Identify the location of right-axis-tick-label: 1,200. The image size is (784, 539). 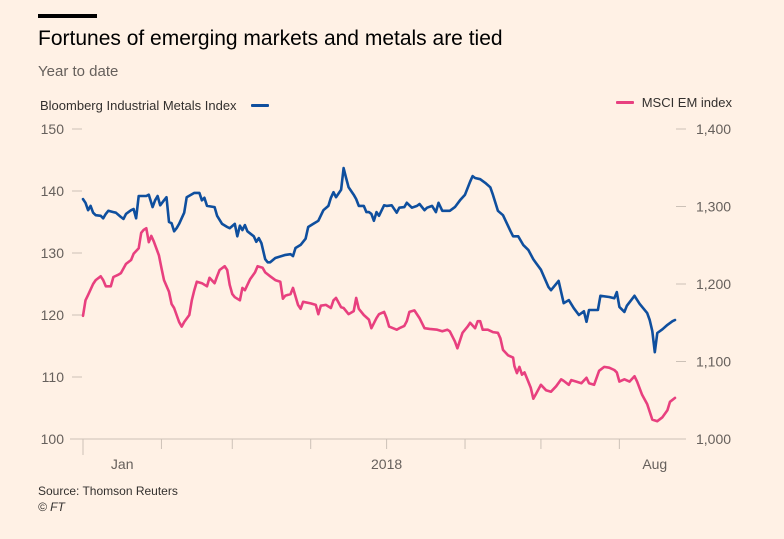
(713, 284).